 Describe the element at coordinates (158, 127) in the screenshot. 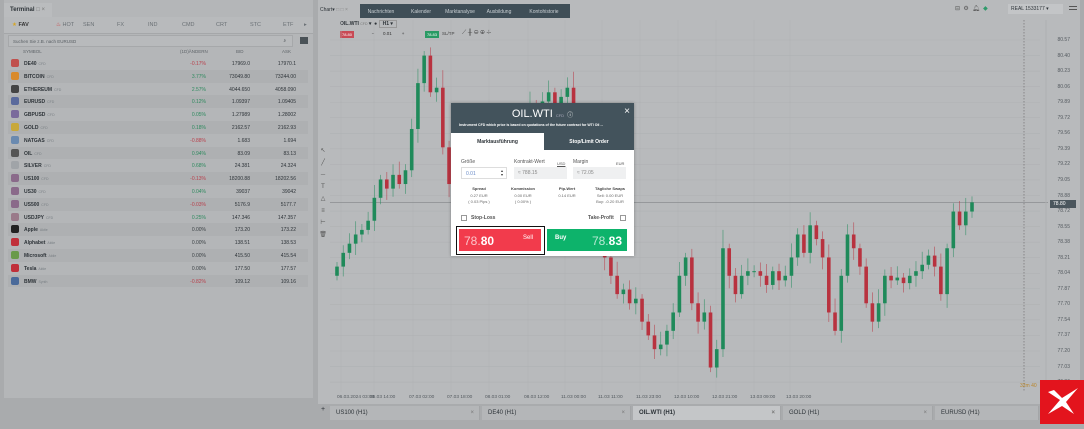

I see `watchlist-row: GOLD CFD 0.18% 2162.57 2162.93` at that location.